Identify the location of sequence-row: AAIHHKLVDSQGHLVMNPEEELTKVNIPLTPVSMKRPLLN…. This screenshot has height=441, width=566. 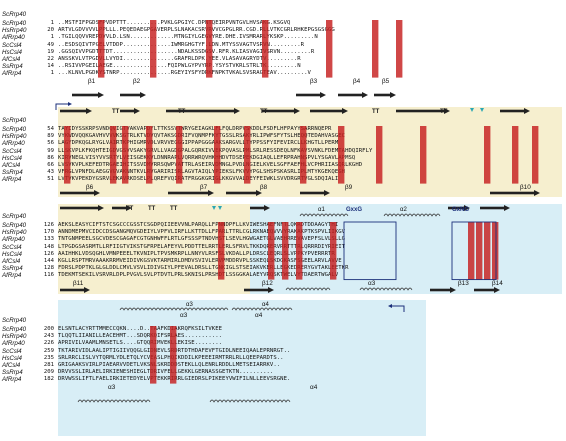
(196, 253).